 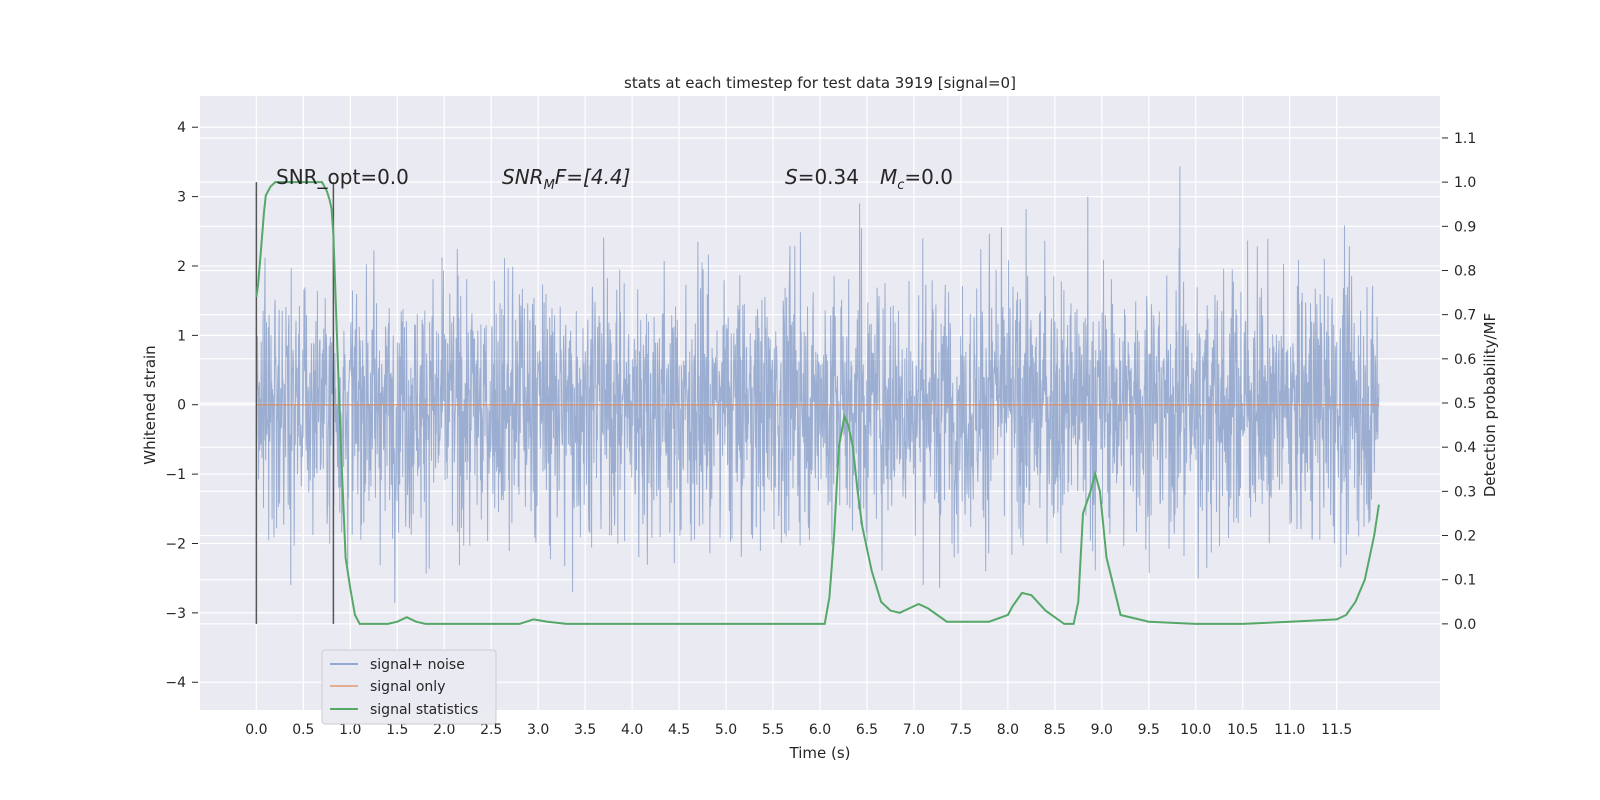 What do you see at coordinates (181, 128) in the screenshot?
I see `y-tick-label: 4` at bounding box center [181, 128].